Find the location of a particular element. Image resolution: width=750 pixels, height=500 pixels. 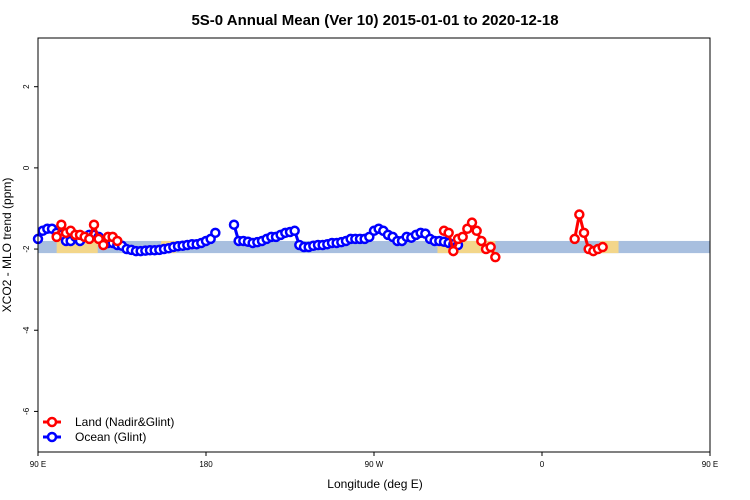

legend-ocean-label: Ocean (Glint) is located at coordinates (110, 437).